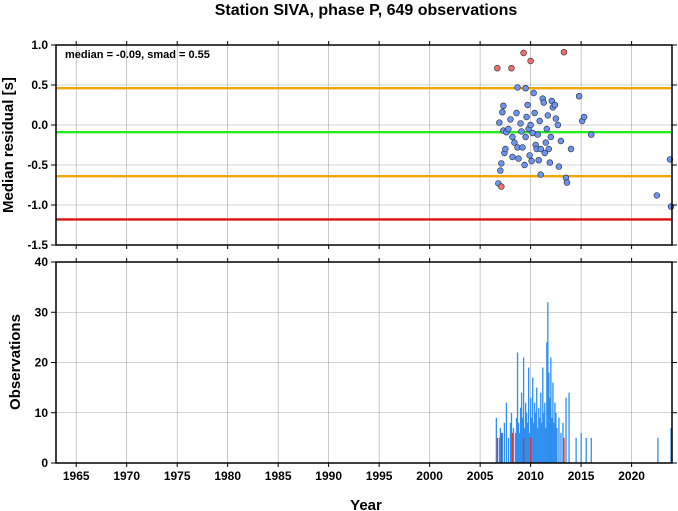  Describe the element at coordinates (583, 382) in the screenshot. I see `observations-bars` at that location.